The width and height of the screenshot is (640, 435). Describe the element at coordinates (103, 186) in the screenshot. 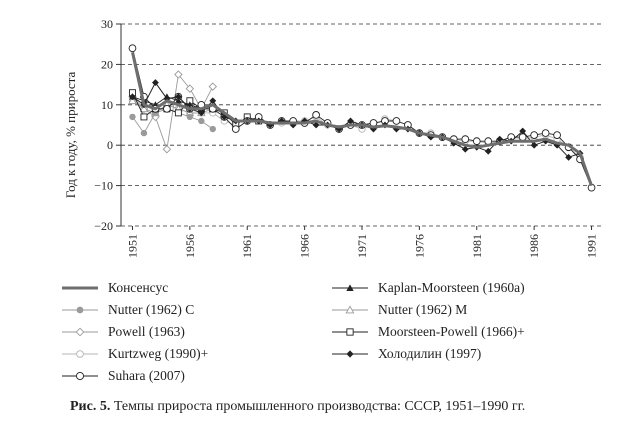

I see `y-tick-label: −10` at that location.